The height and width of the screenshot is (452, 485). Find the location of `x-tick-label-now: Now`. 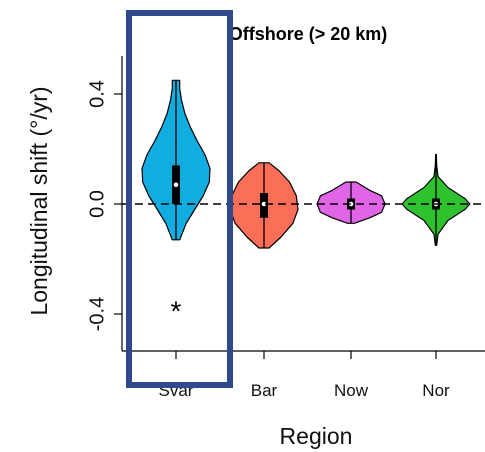

x-tick-label-now: Now is located at coordinates (351, 390).